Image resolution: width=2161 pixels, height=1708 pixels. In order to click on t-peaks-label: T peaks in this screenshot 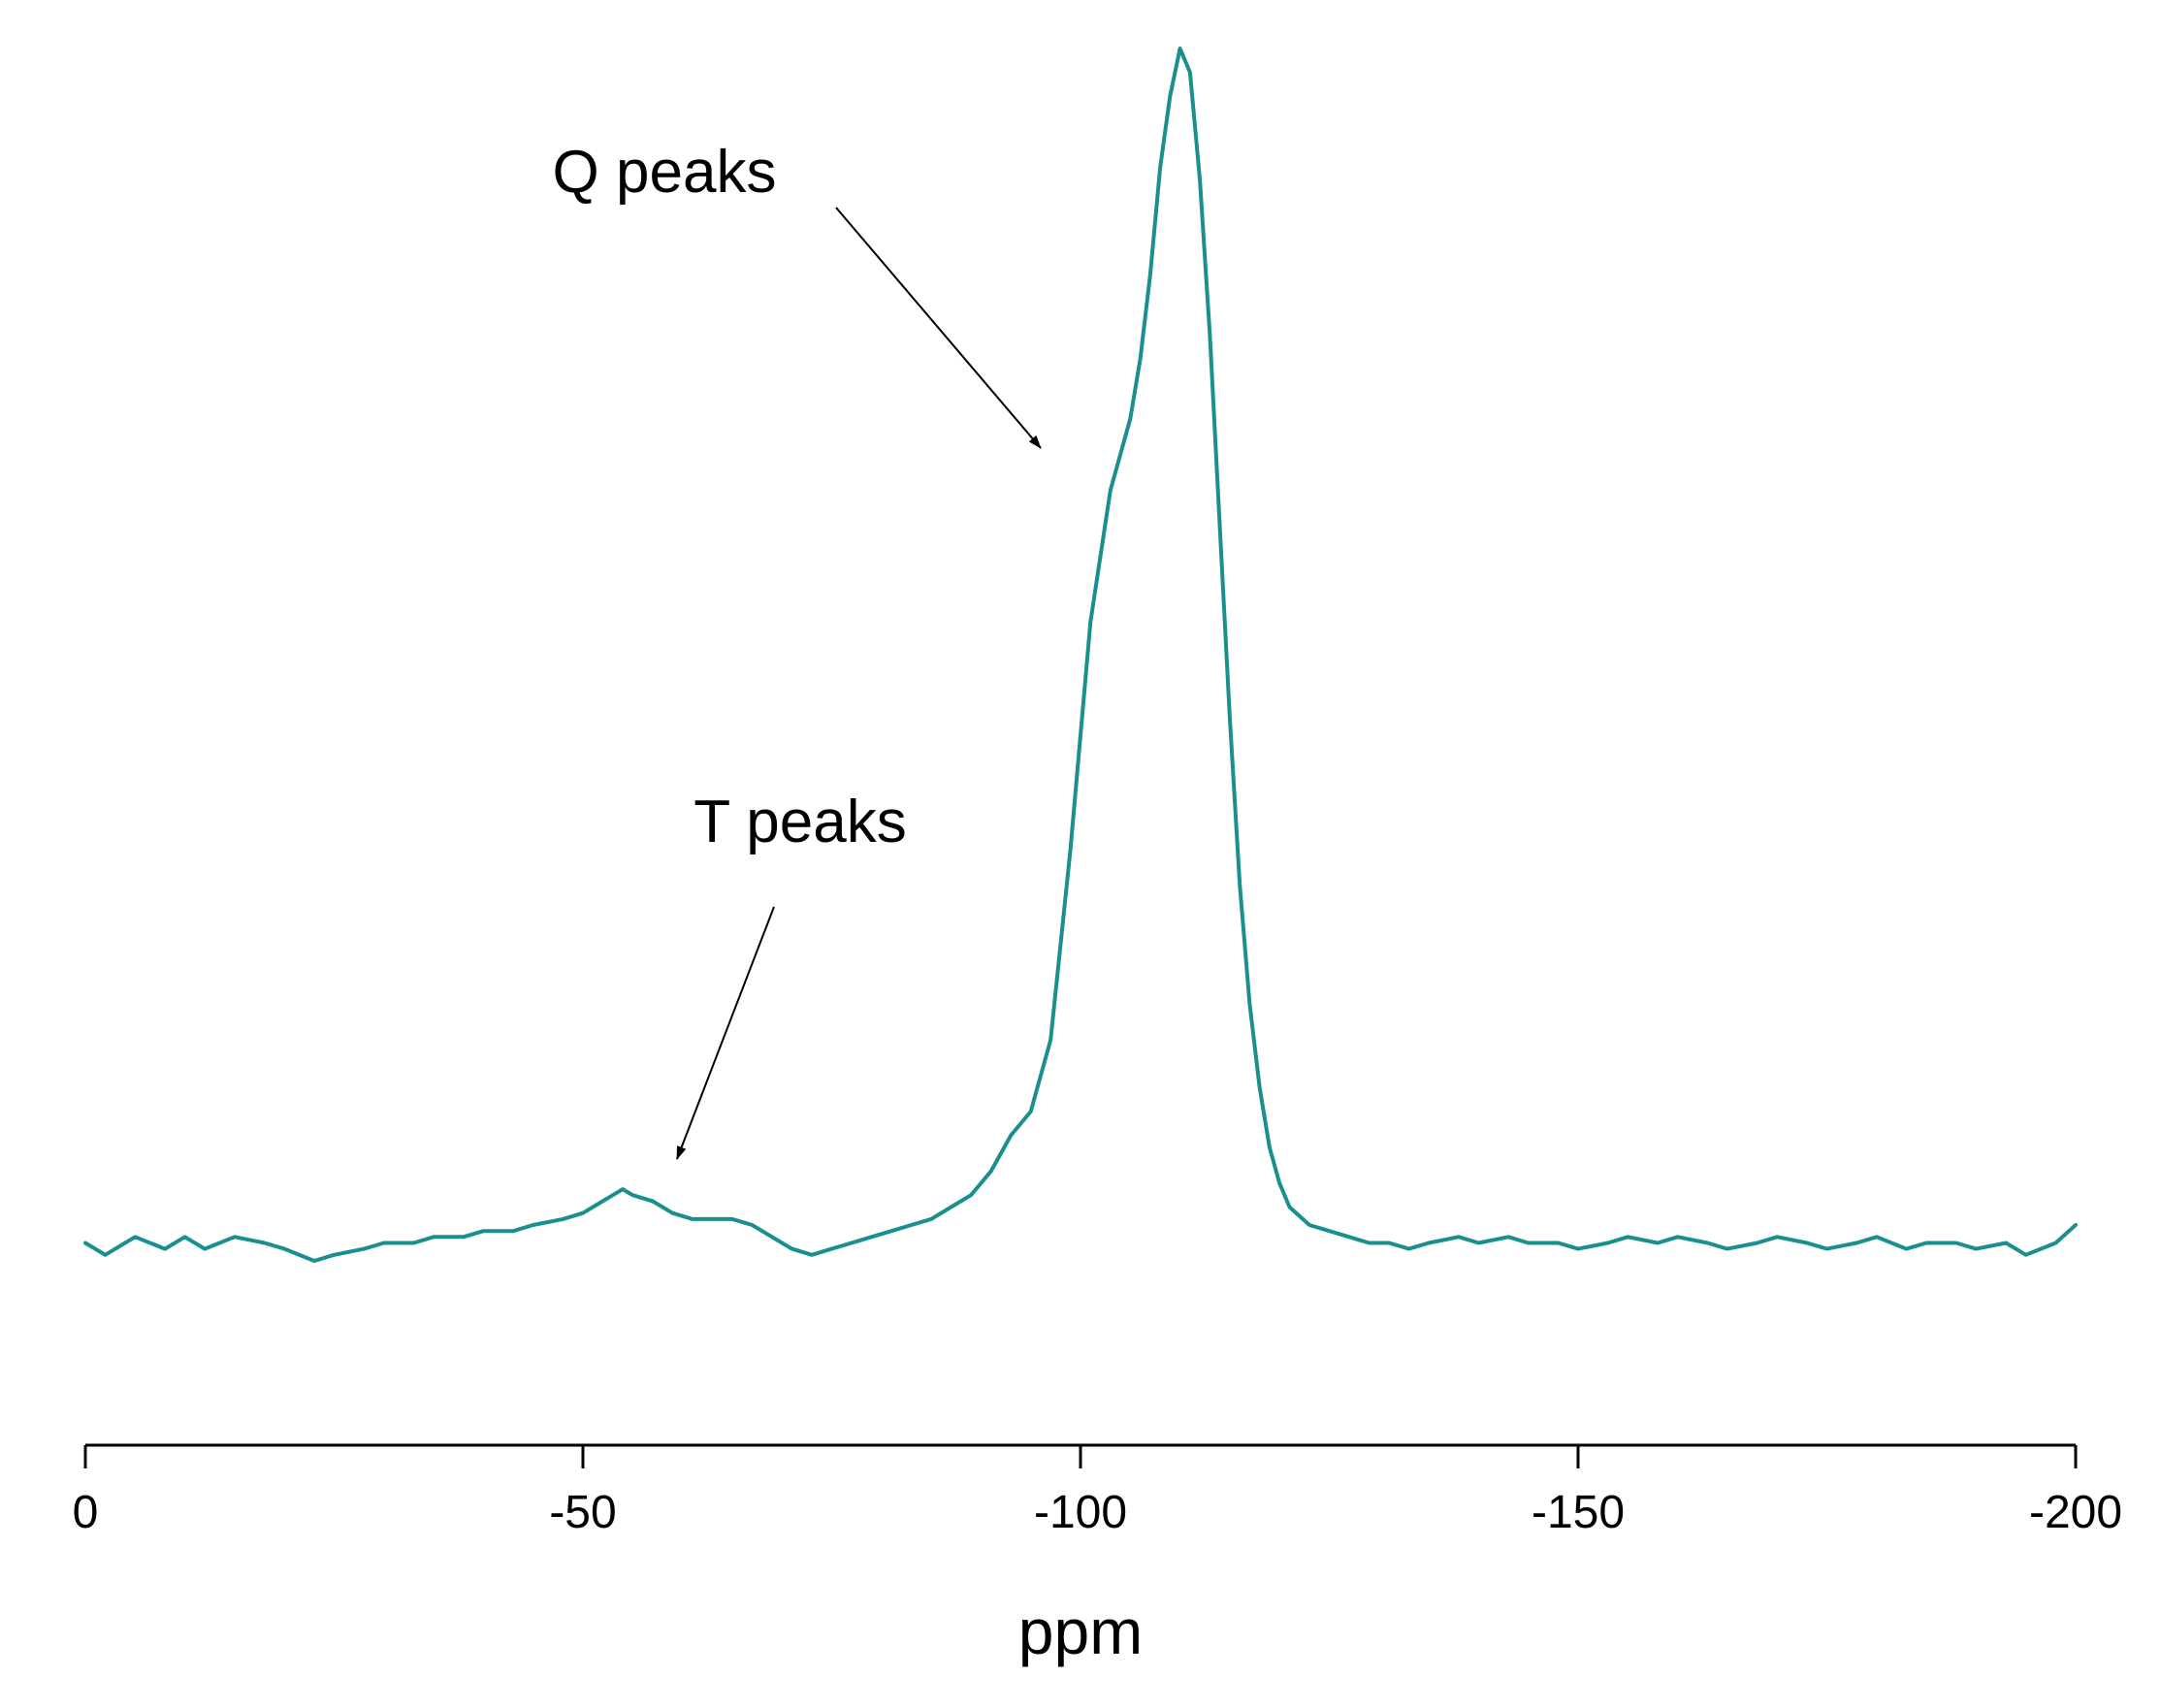, I will do `click(800, 822)`.